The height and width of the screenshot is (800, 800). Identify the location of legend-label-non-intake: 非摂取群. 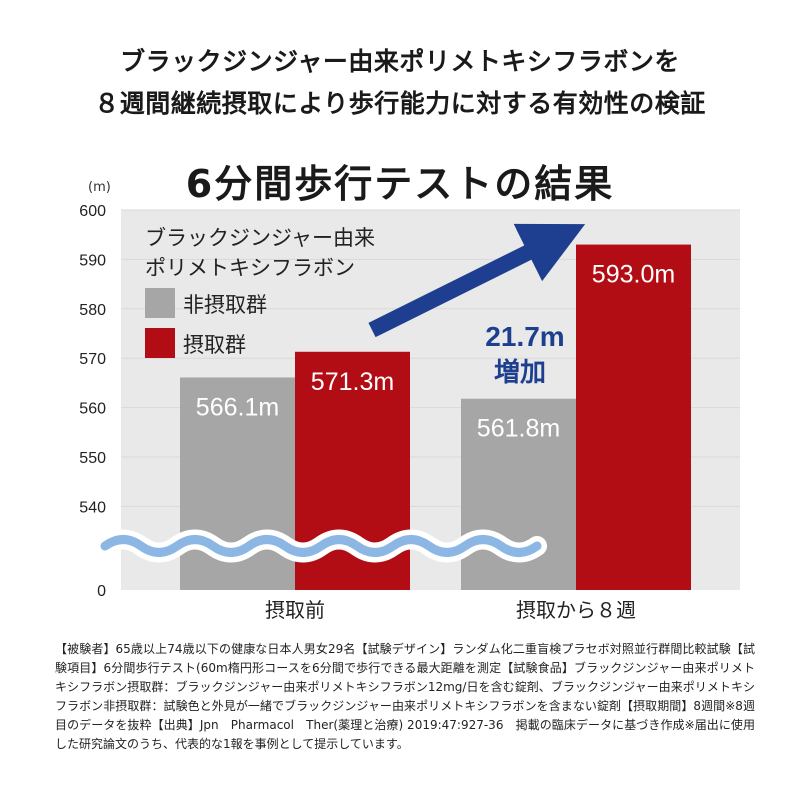
(225, 305).